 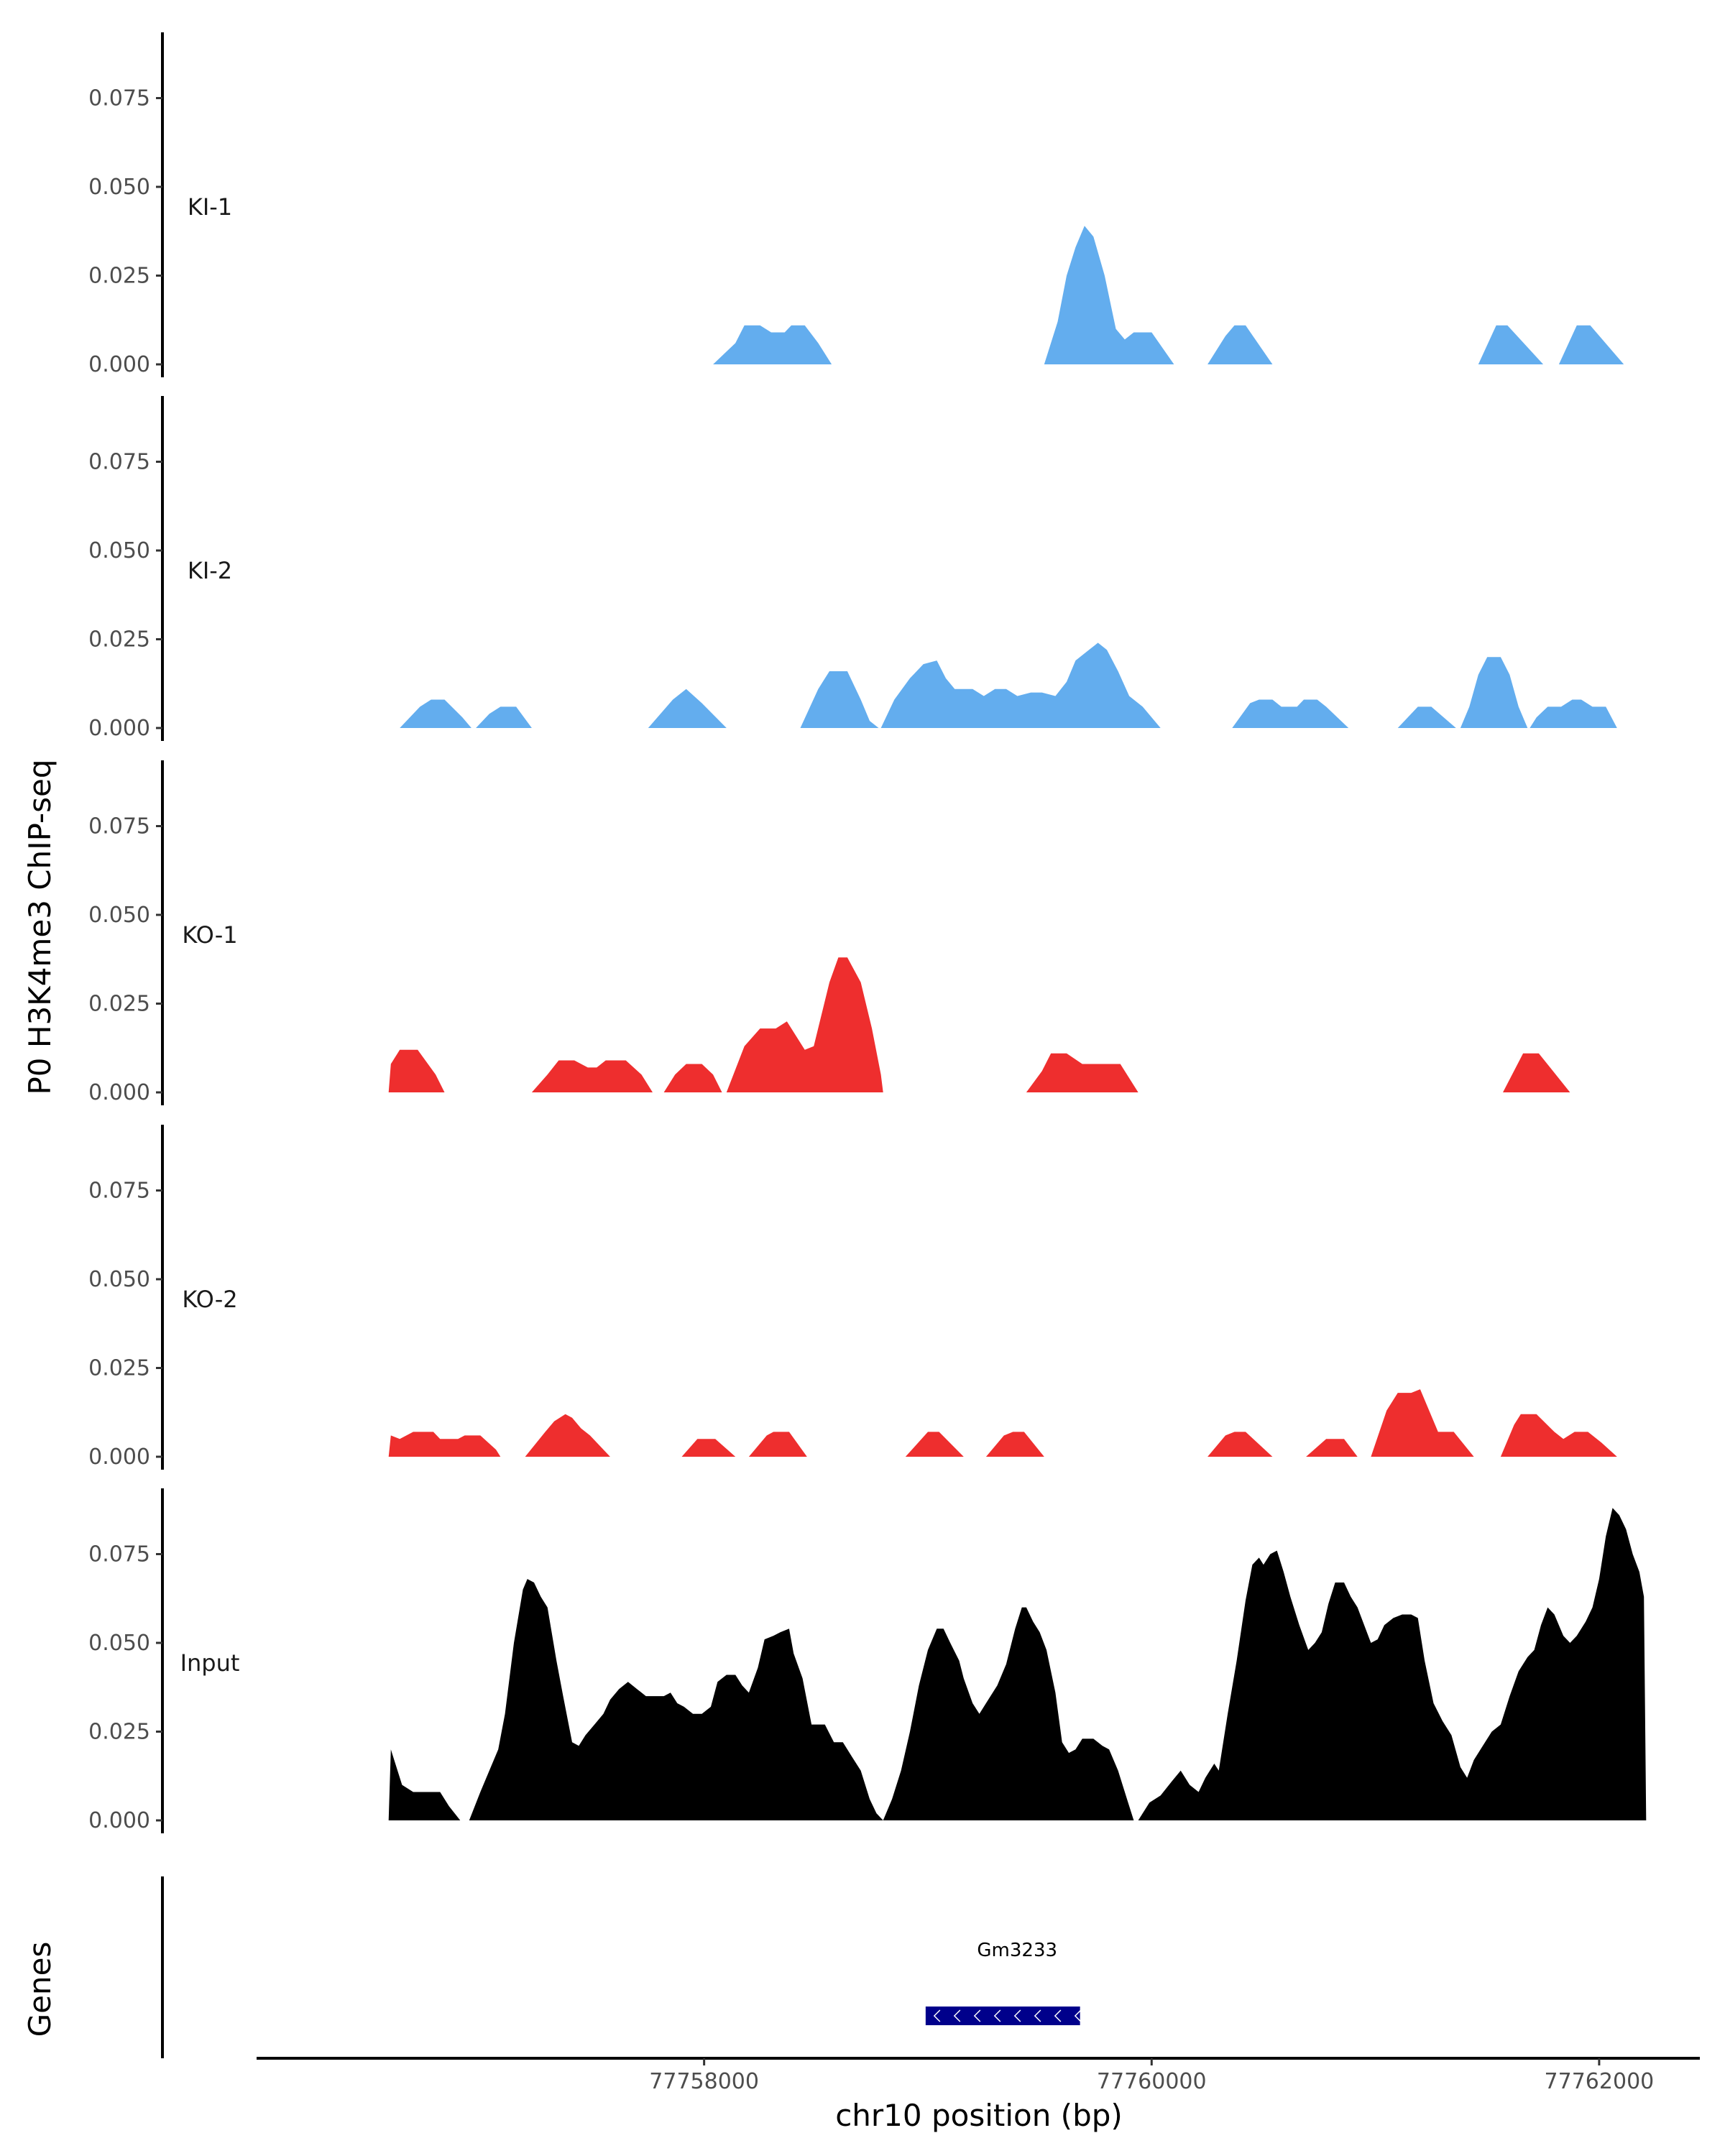 What do you see at coordinates (210, 1663) in the screenshot?
I see `track-label: Input` at bounding box center [210, 1663].